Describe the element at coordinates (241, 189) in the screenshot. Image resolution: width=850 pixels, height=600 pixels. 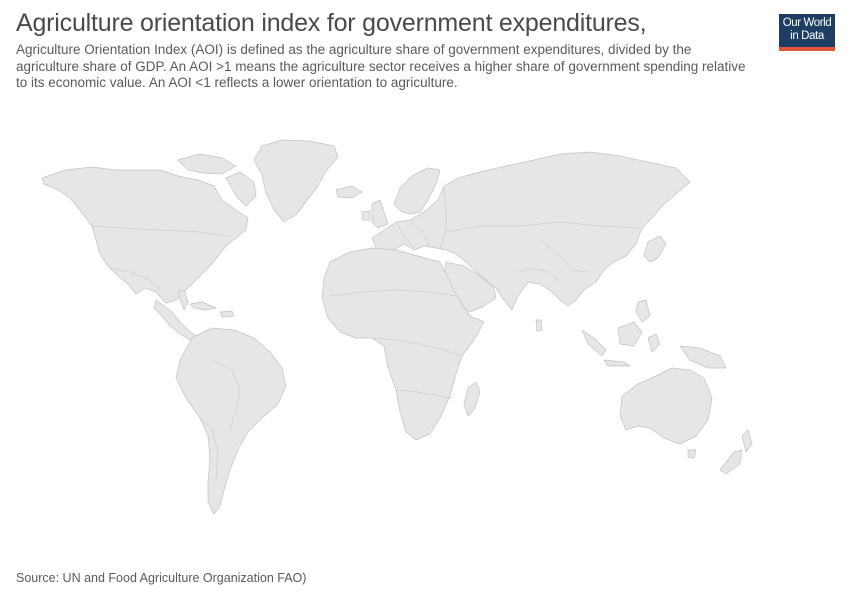
I see `region-baffin-island` at that location.